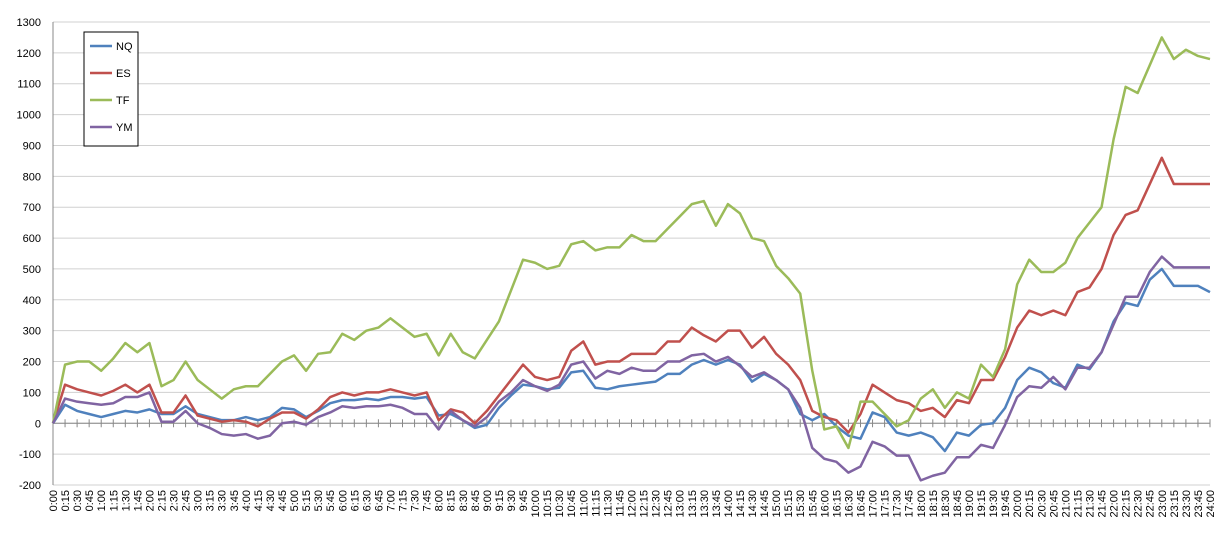 Image resolution: width=1230 pixels, height=544 pixels. I want to click on x-tick-label: 1:45, so click(138, 500).